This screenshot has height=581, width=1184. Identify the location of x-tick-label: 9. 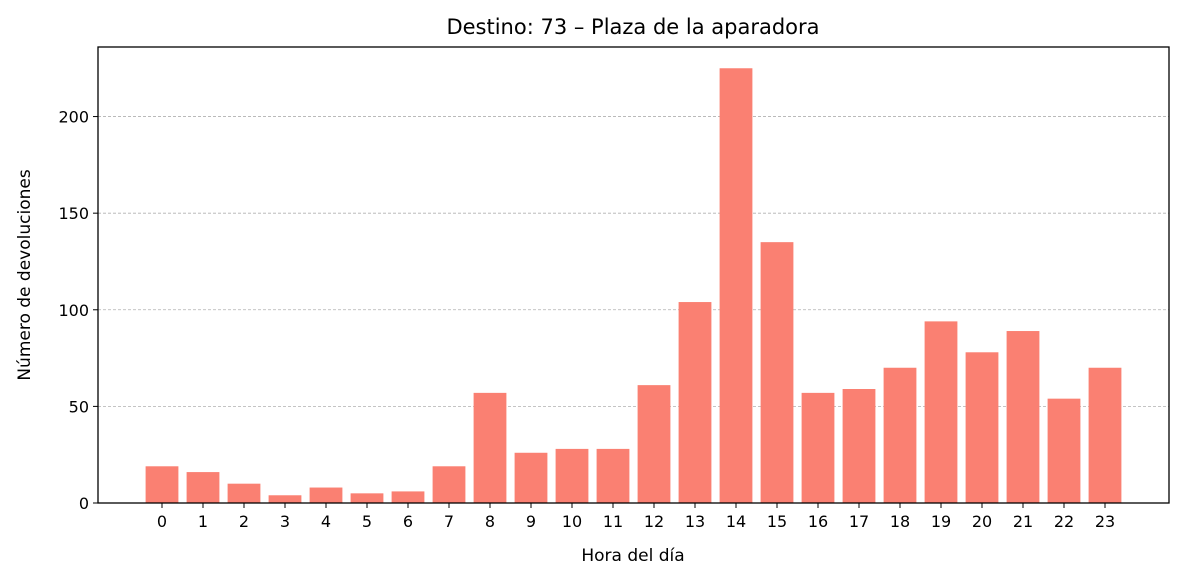
(531, 521).